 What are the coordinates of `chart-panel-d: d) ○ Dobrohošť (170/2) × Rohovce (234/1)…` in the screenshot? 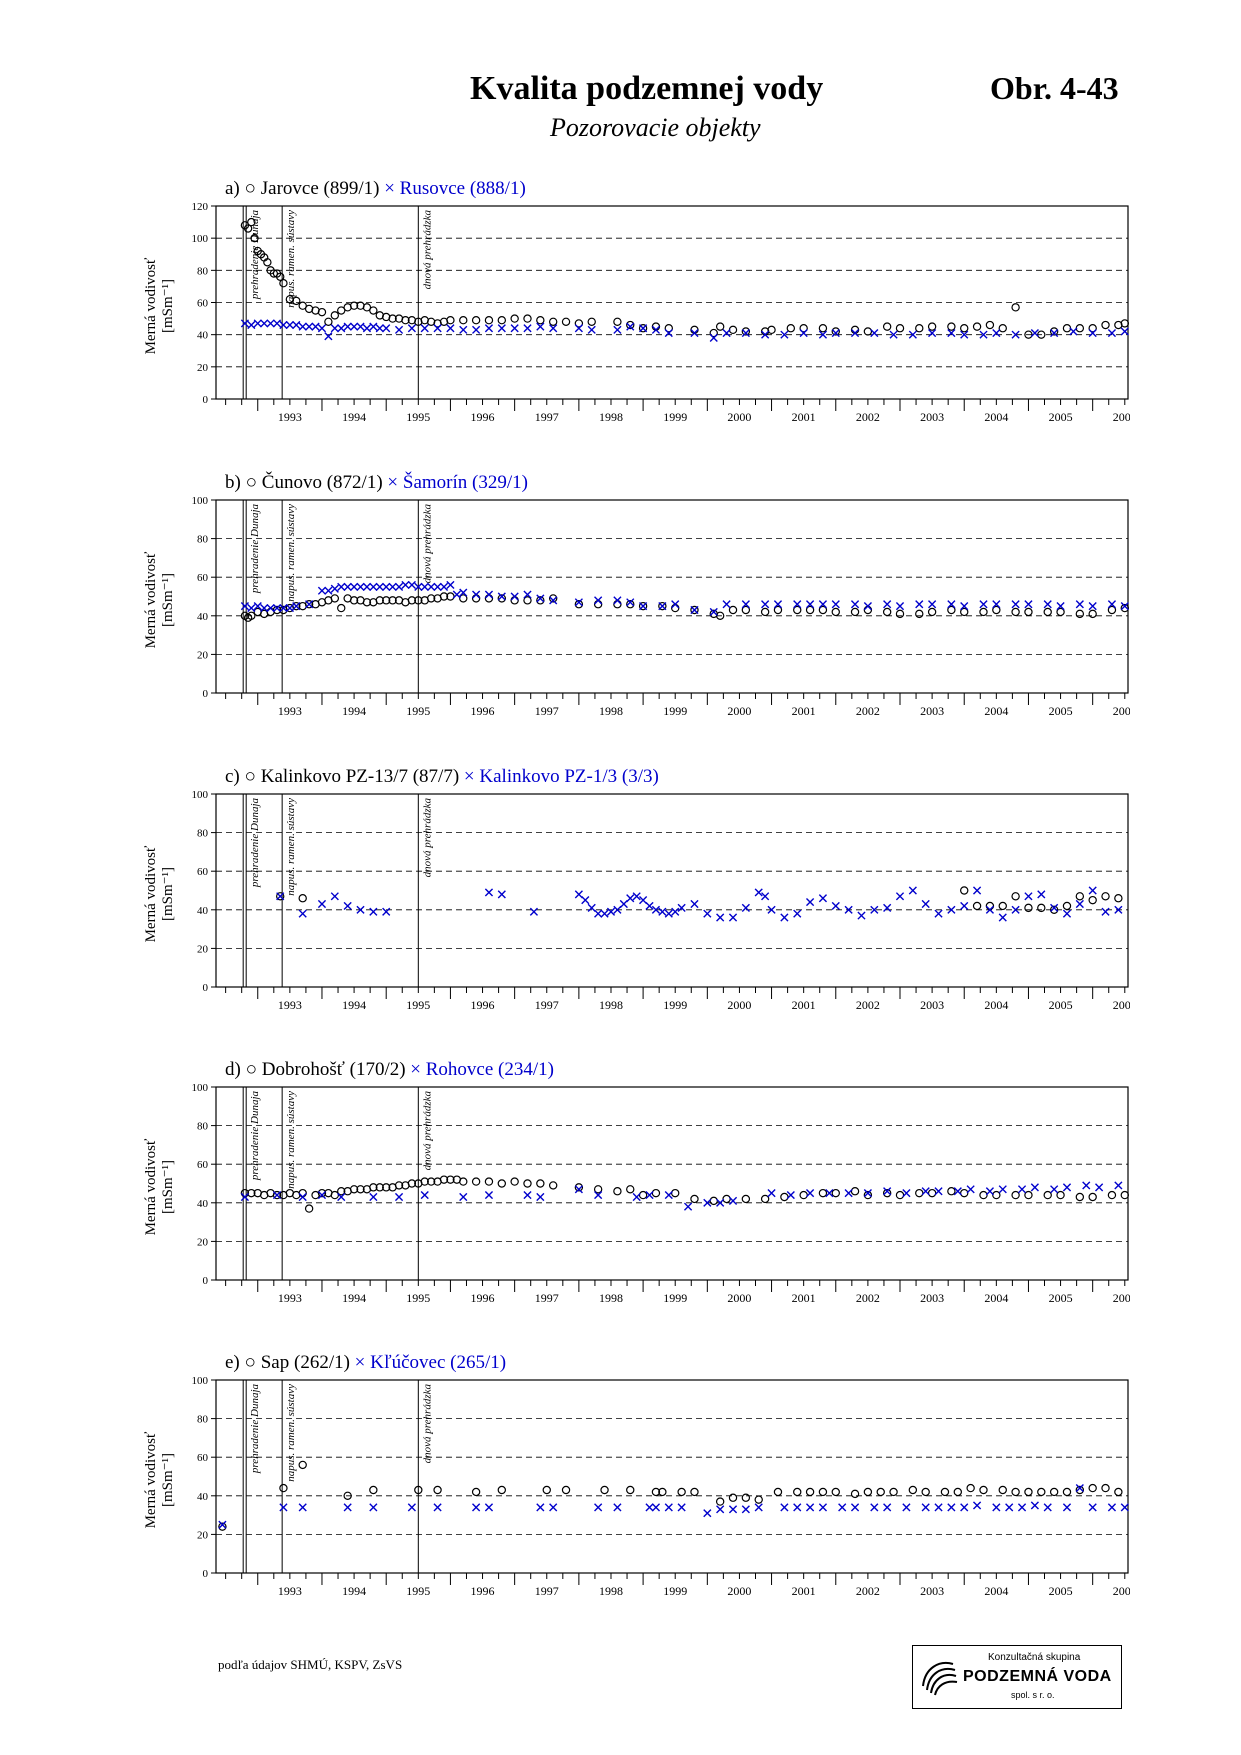 It's located at (630, 1190).